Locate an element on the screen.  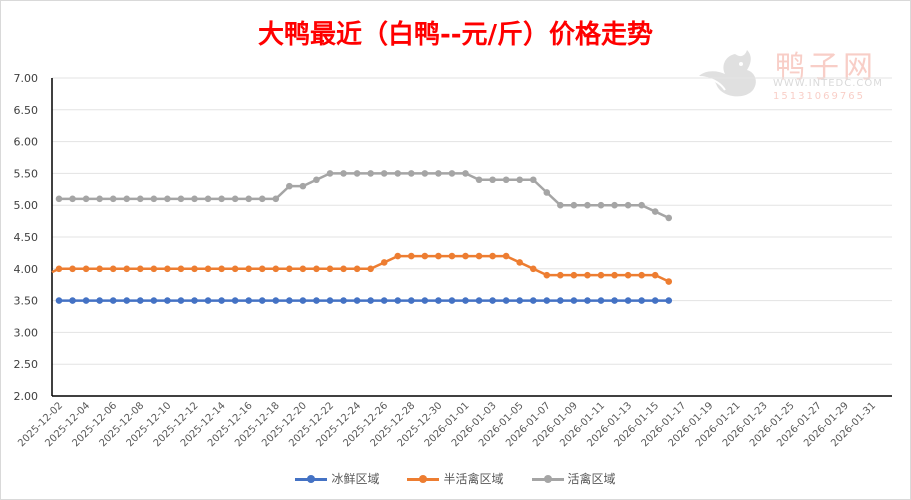
legend-item-semi-live: 半活禽区域 is located at coordinates (455, 478).